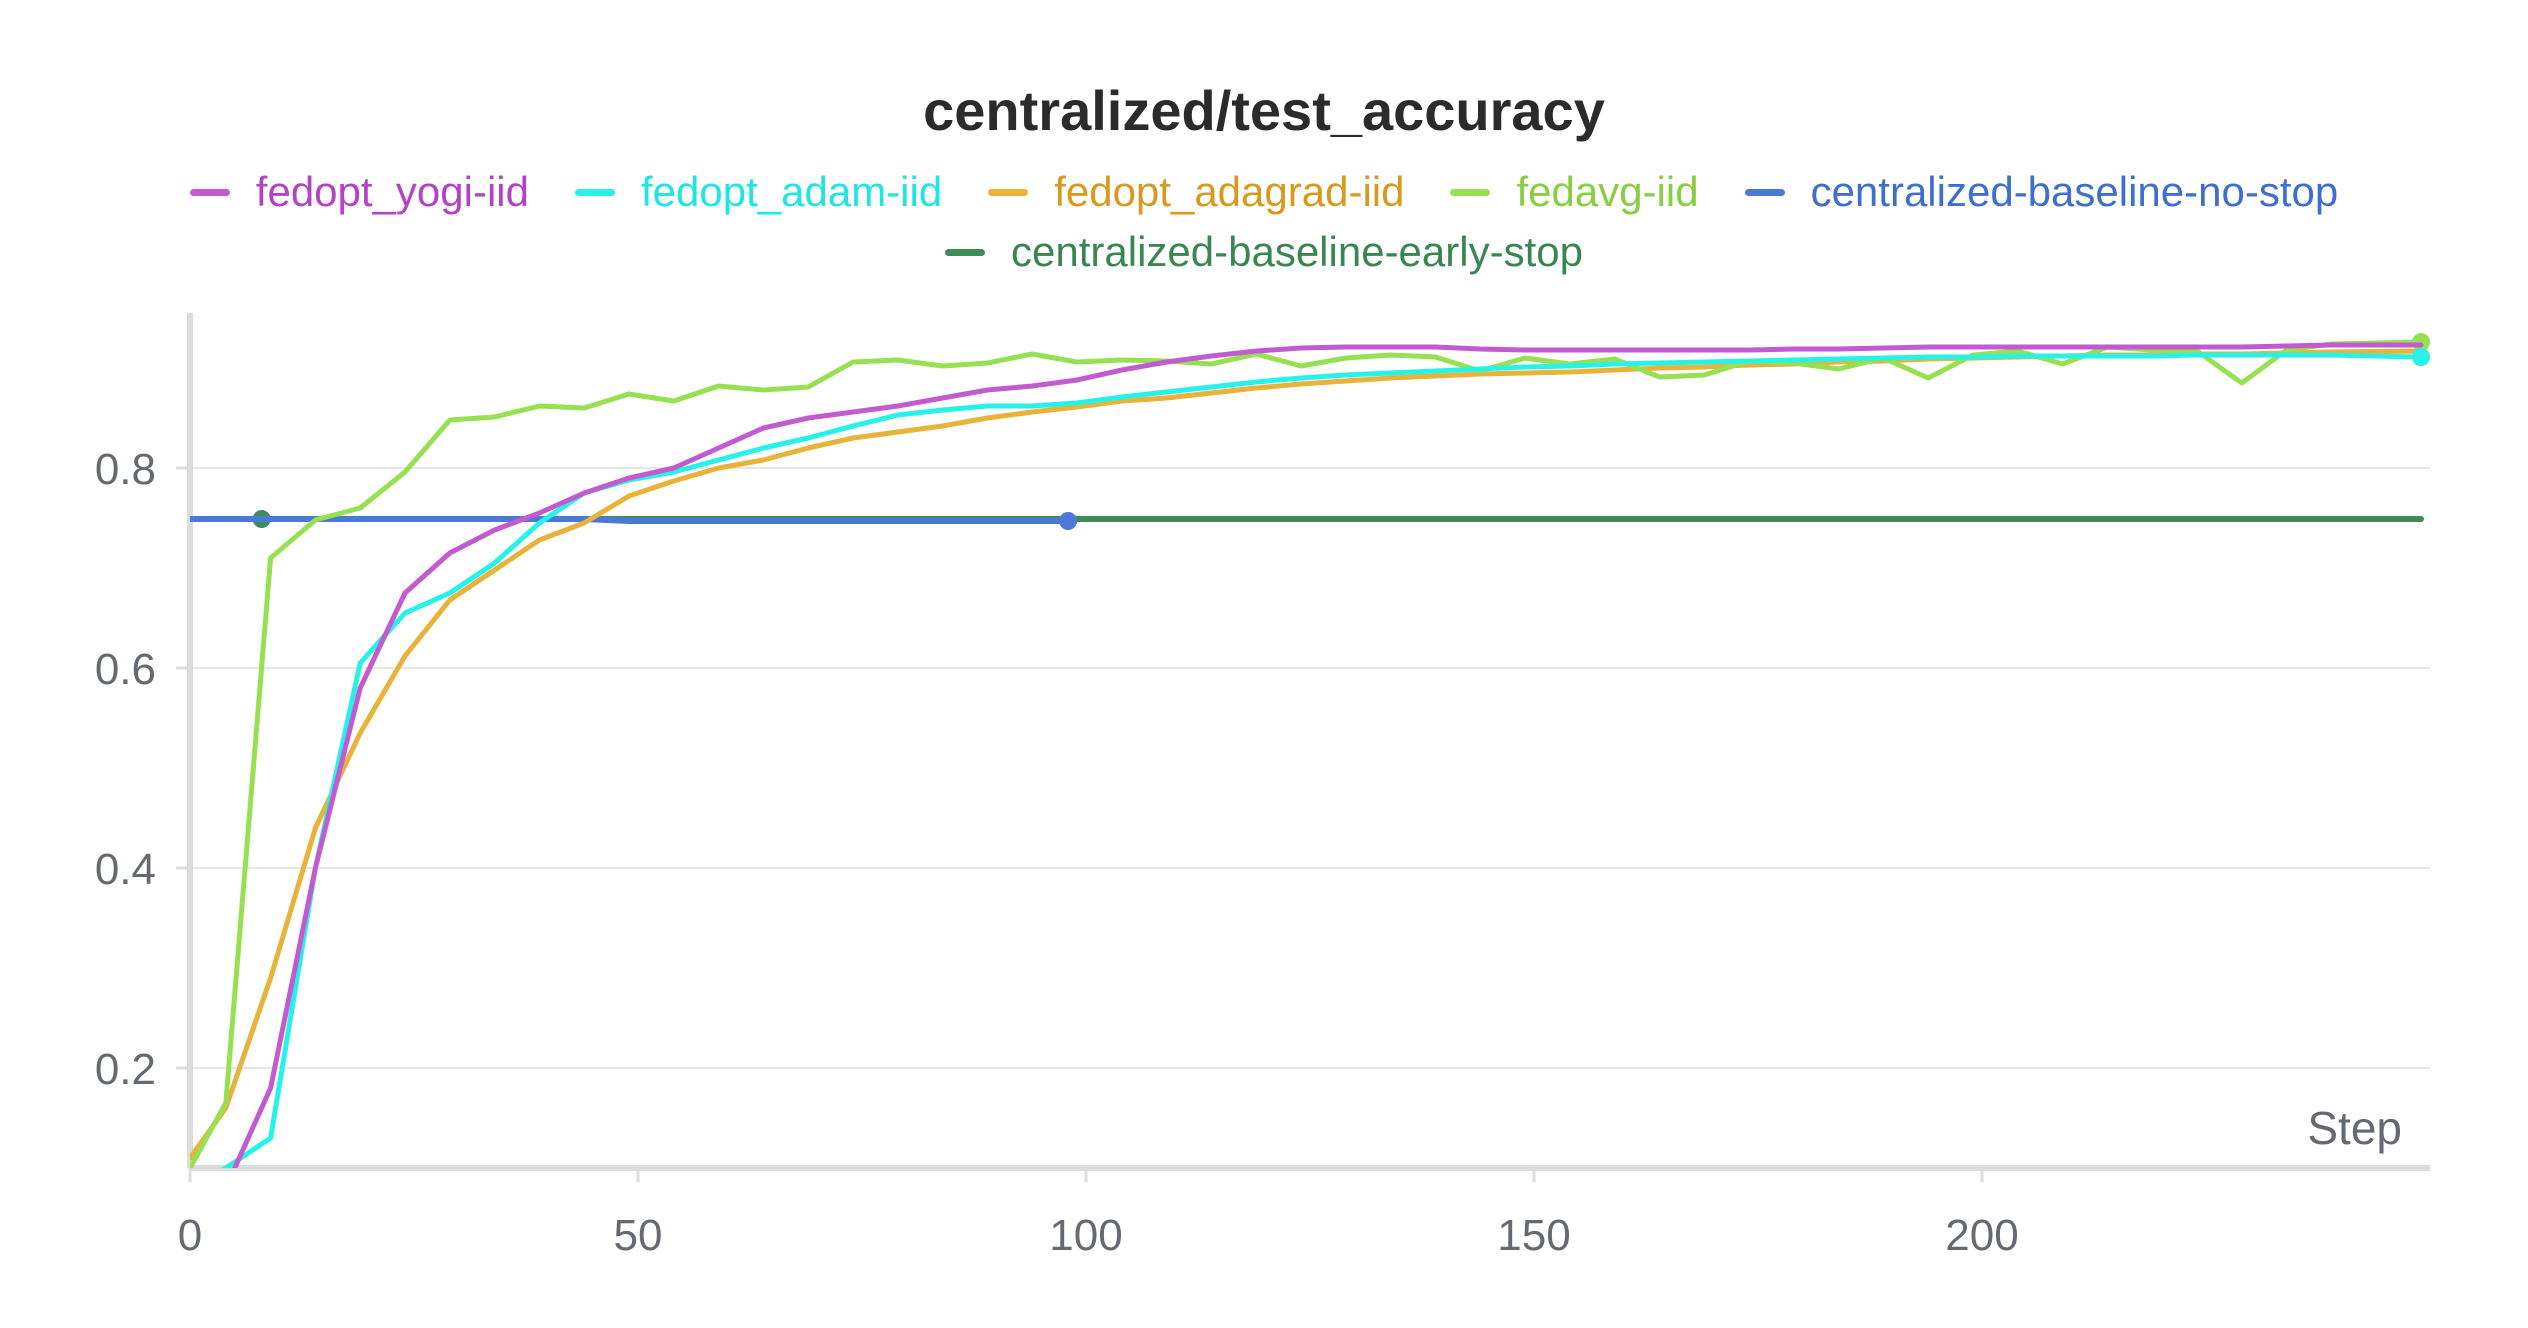 Image resolution: width=2528 pixels, height=1328 pixels. I want to click on legend-label: centralized-baseline-early-stop, so click(1297, 251).